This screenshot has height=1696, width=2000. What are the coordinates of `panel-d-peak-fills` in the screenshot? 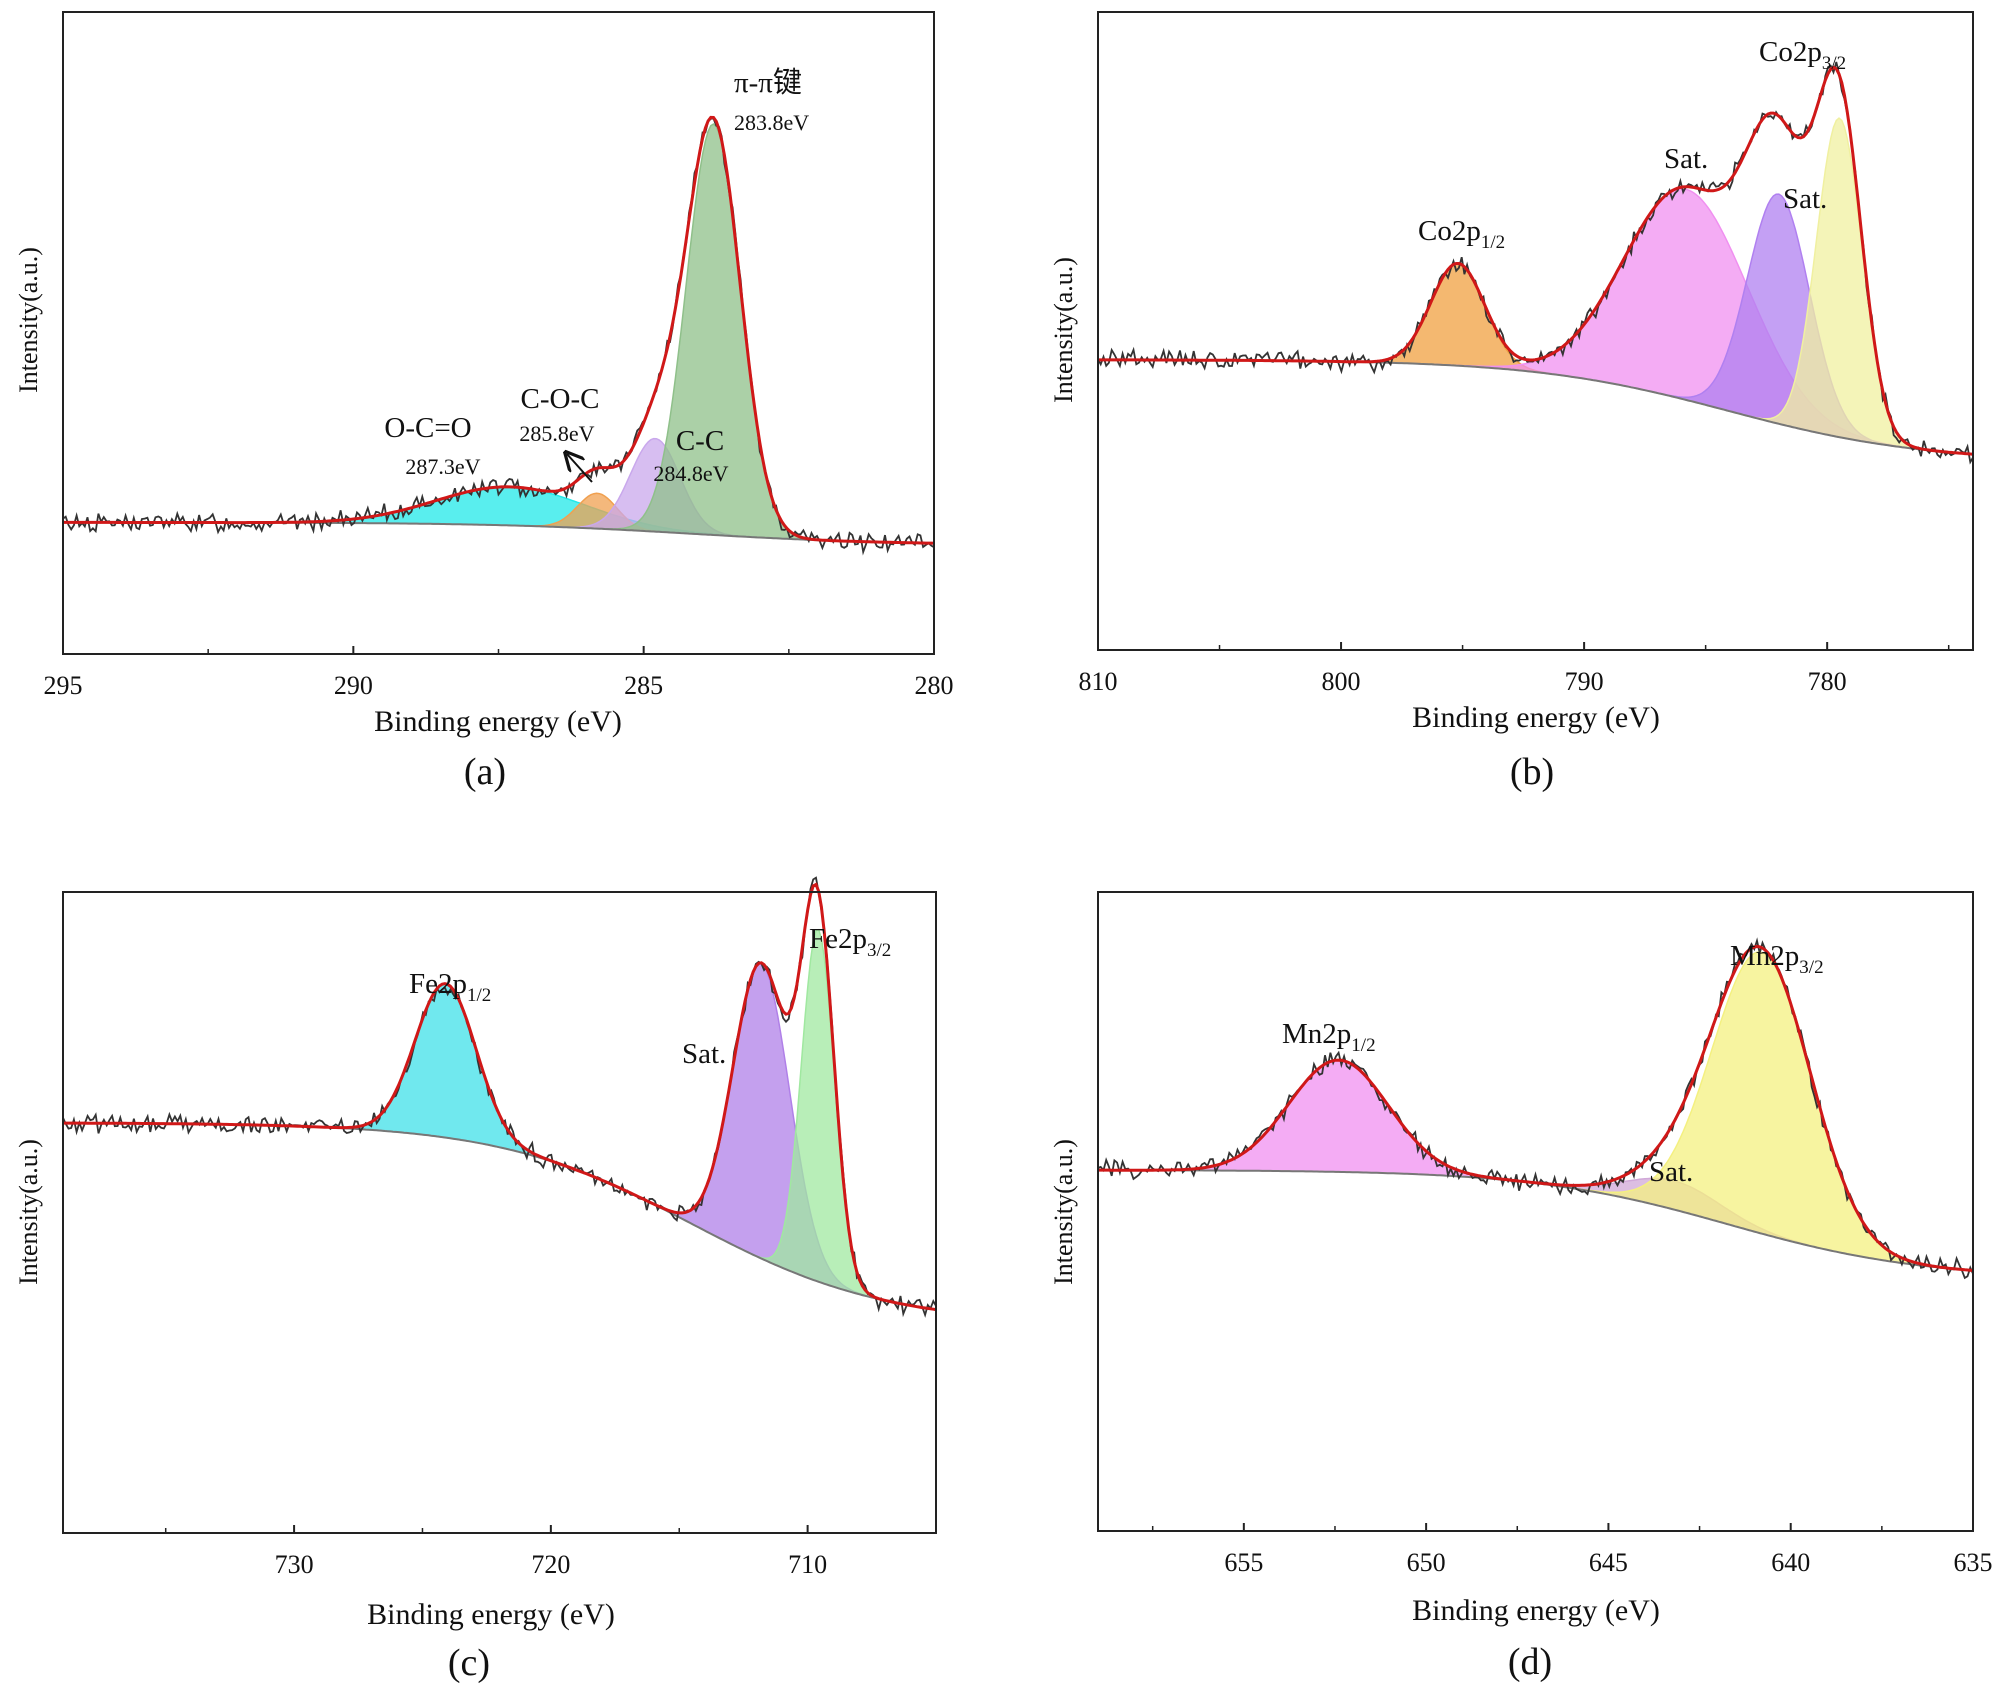 It's located at (1536, 1111).